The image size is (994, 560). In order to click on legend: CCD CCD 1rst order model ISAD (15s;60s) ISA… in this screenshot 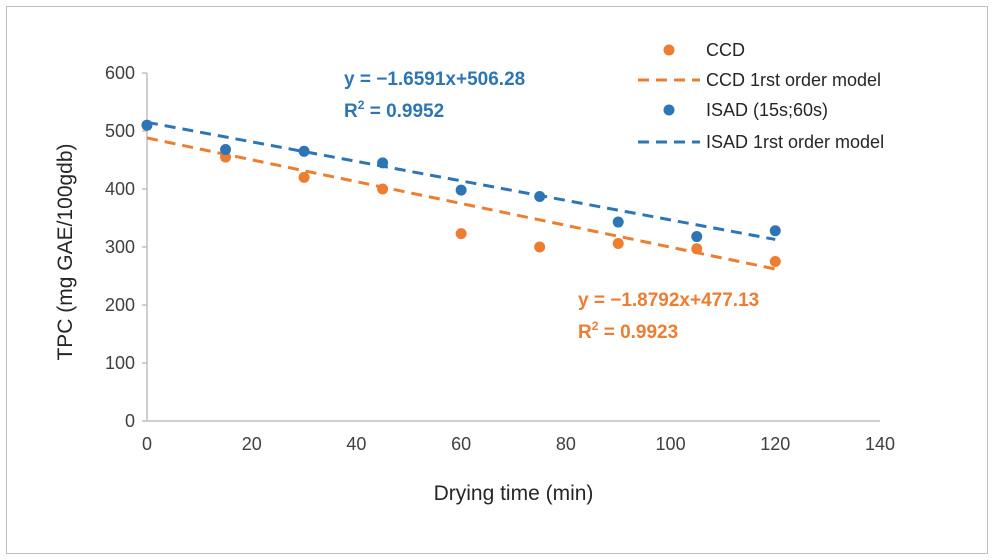, I will do `click(761, 96)`.